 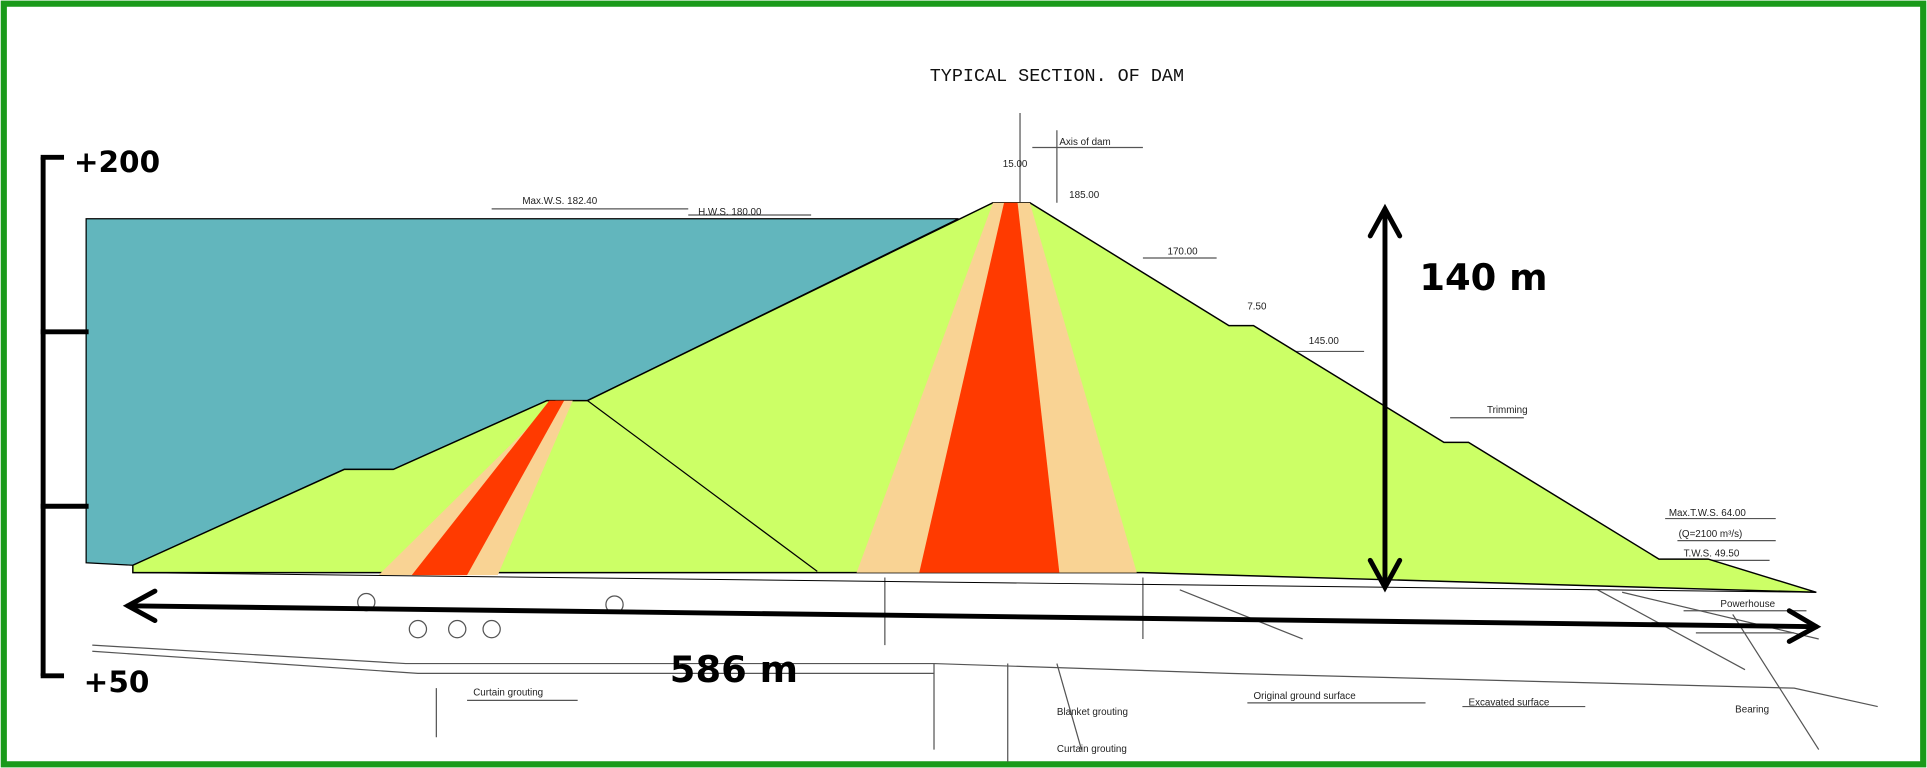 What do you see at coordinates (1712, 554) in the screenshot?
I see `annotation: T.W.S. 49.50` at bounding box center [1712, 554].